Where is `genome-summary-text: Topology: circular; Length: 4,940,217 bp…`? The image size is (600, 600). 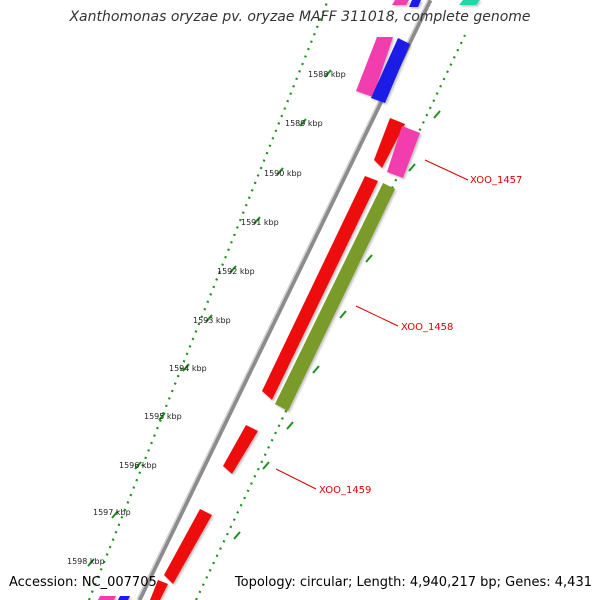 genome-summary-text: Topology: circular; Length: 4,940,217 bp… is located at coordinates (413, 582).